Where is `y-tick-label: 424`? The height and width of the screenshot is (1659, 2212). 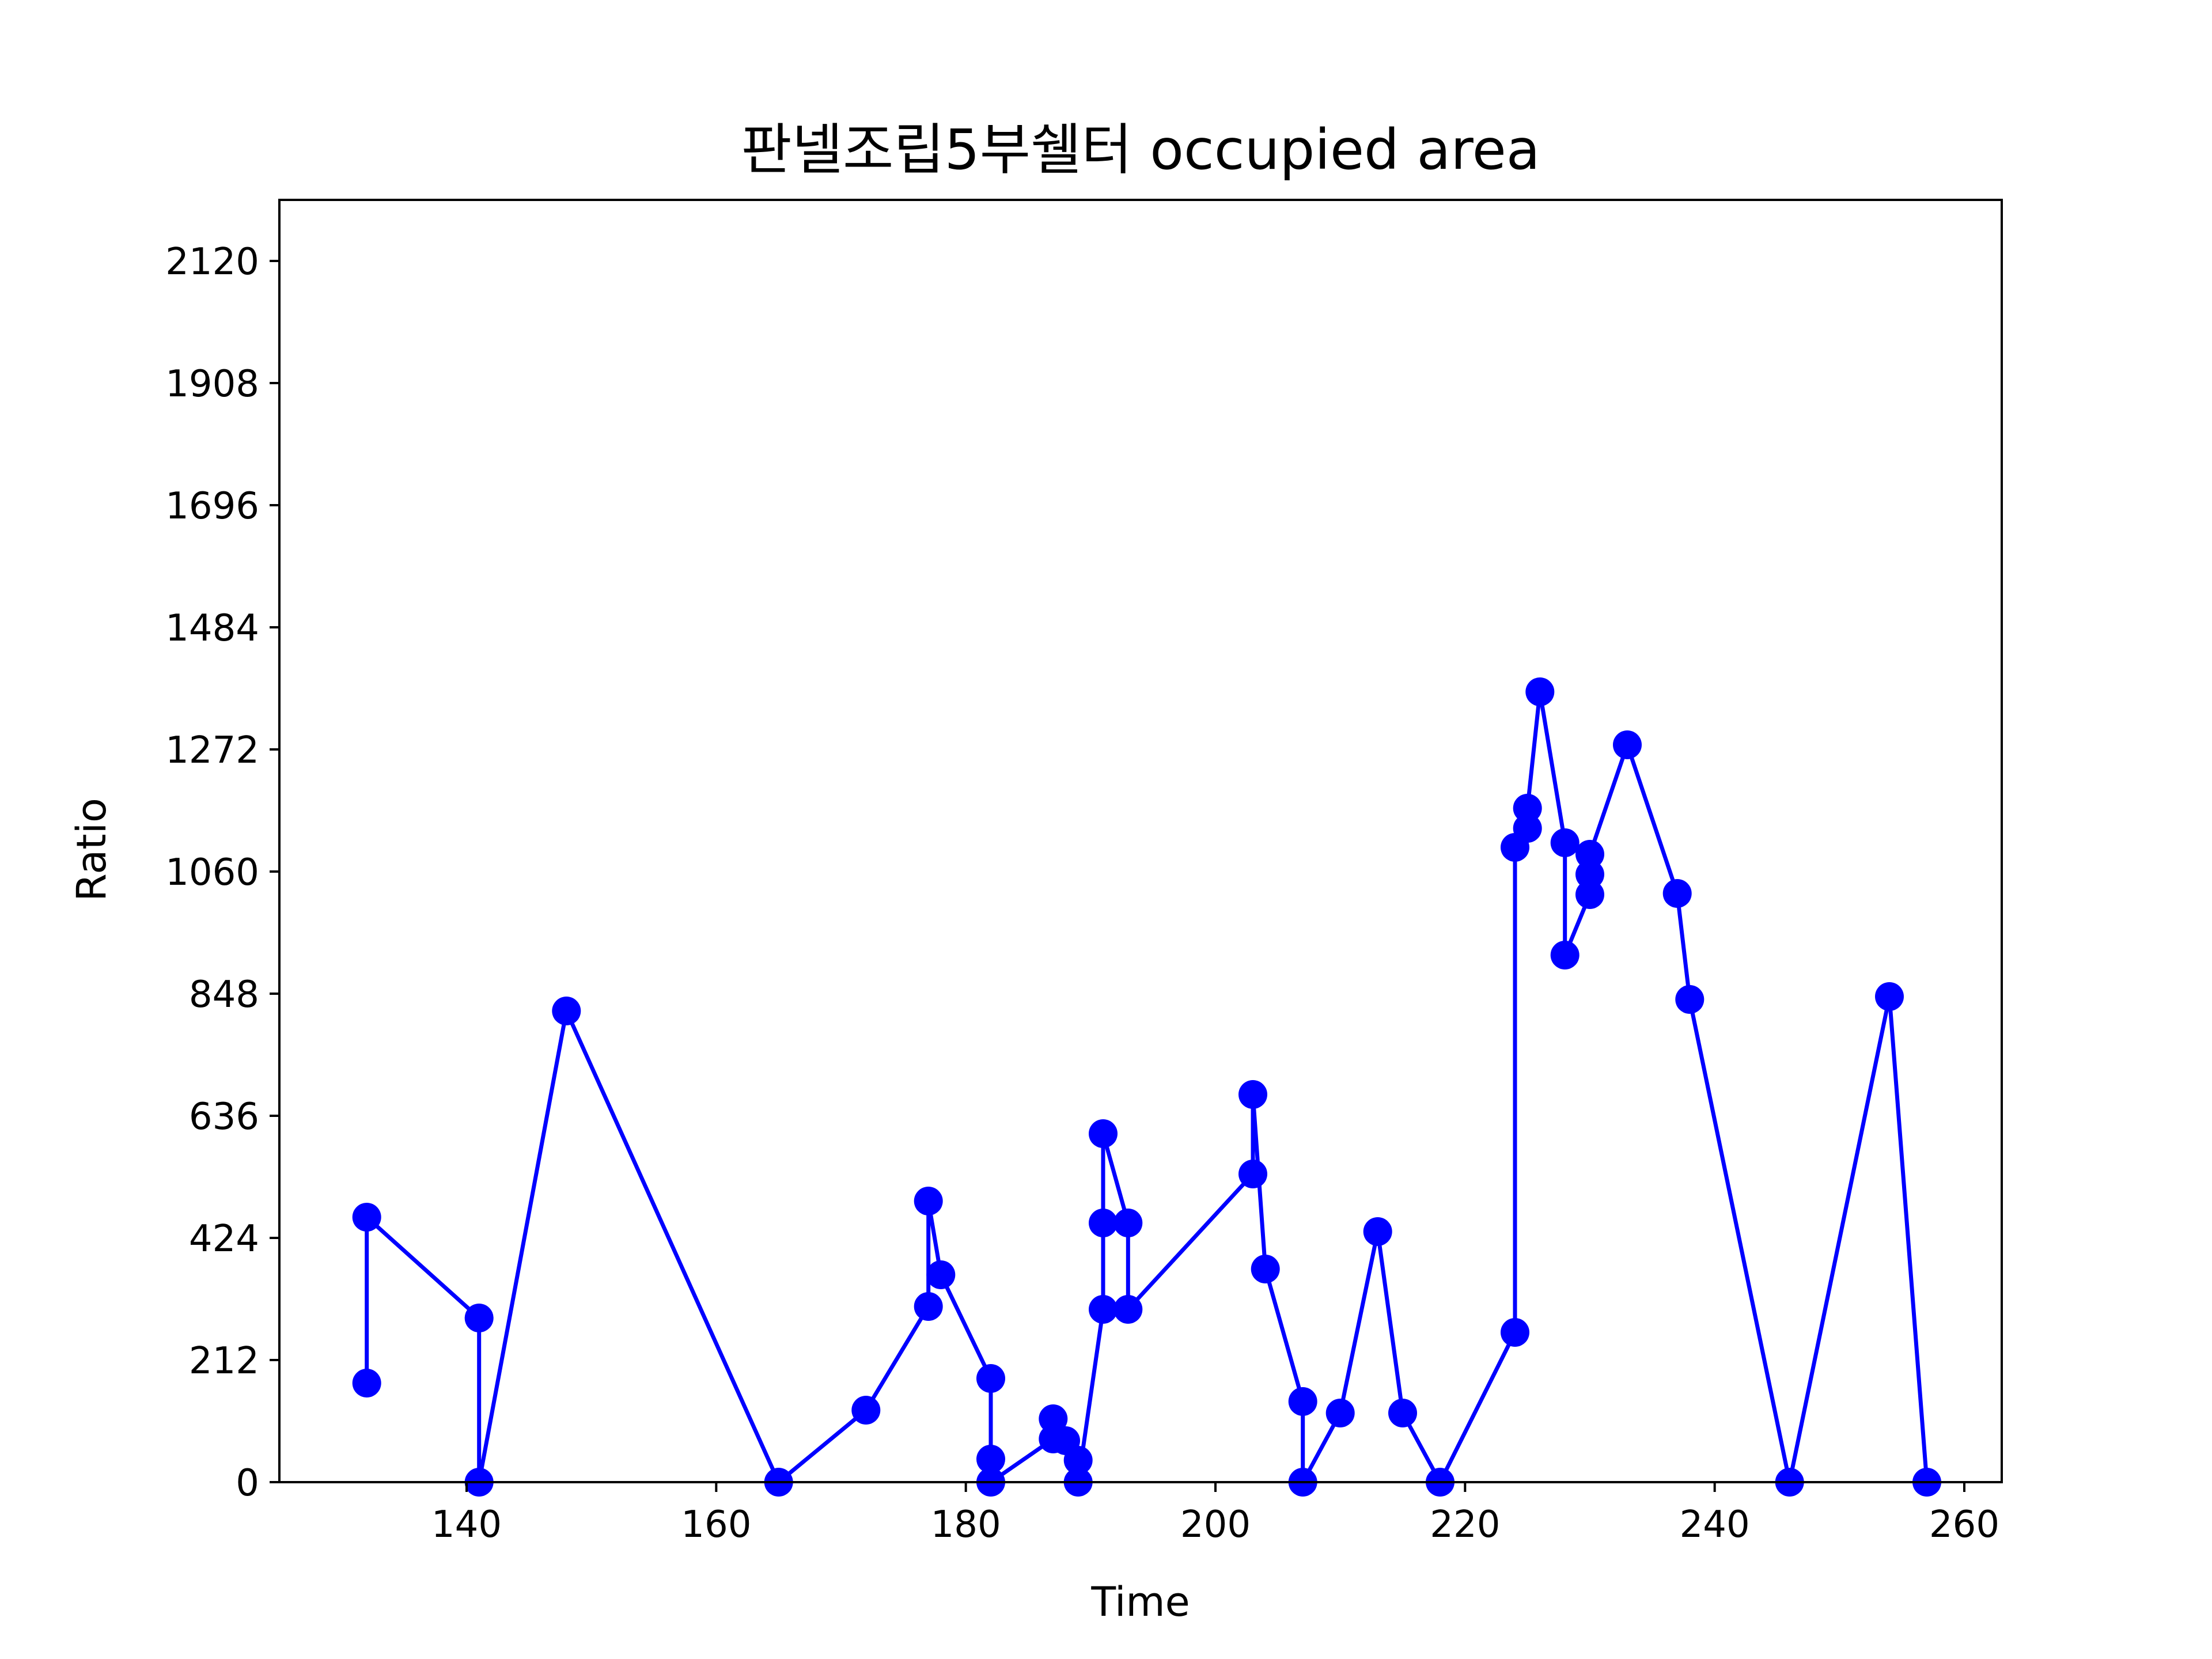 y-tick-label: 424 is located at coordinates (224, 1239).